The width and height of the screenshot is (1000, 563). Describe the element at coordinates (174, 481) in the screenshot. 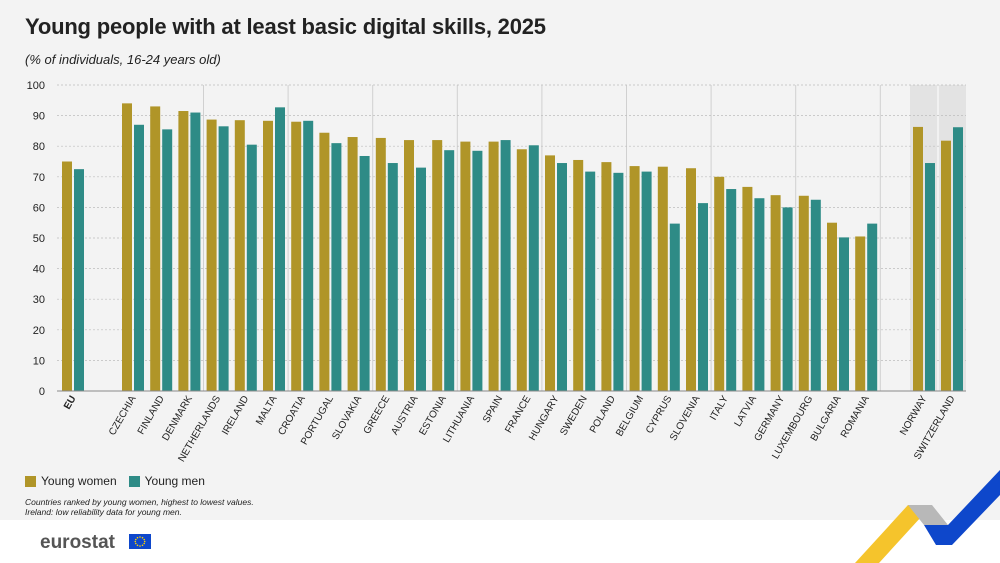

I see `legend-label-men: Young men` at that location.